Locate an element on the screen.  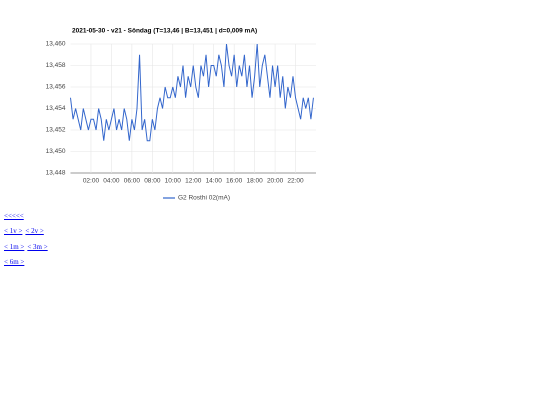
x-tick-label: 02:00 is located at coordinates (91, 181).